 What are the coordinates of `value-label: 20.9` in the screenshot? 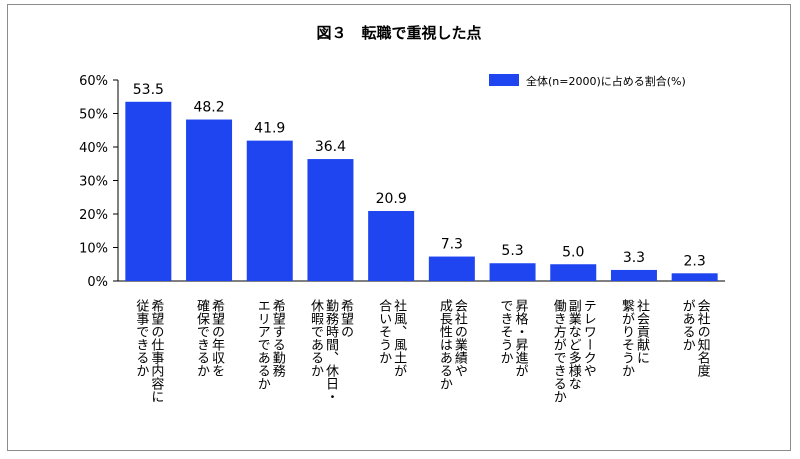 It's located at (391, 199).